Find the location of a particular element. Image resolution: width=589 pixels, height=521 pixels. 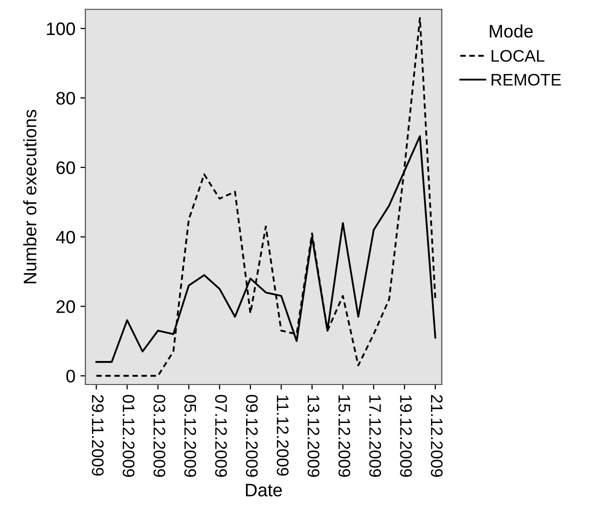

x-tick-label: 03.12.2009 is located at coordinates (159, 435).